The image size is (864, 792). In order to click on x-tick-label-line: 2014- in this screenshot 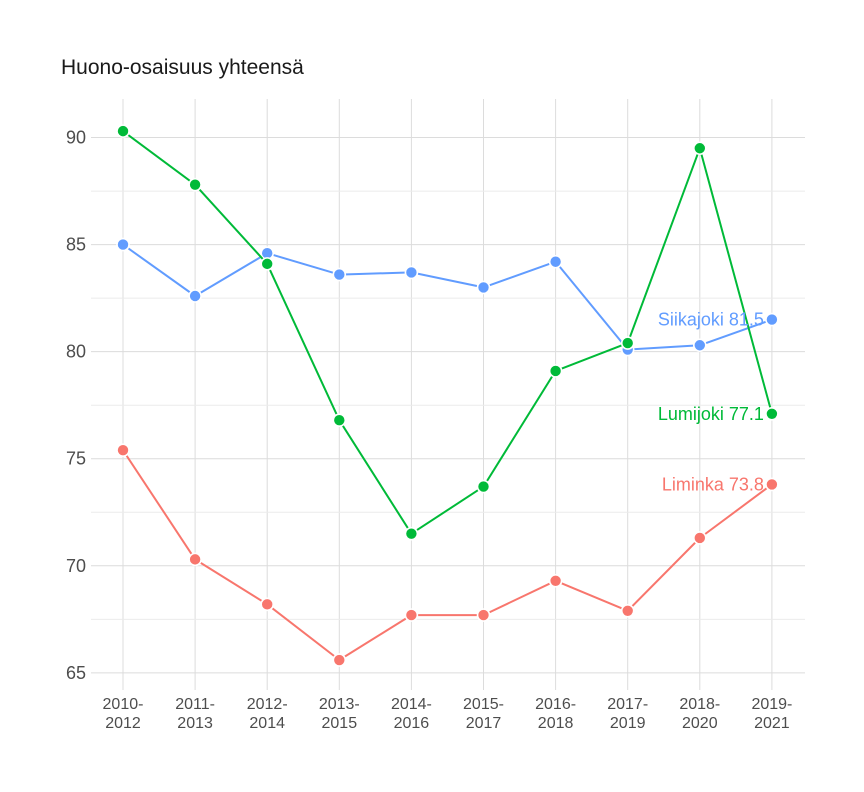, I will do `click(411, 704)`.